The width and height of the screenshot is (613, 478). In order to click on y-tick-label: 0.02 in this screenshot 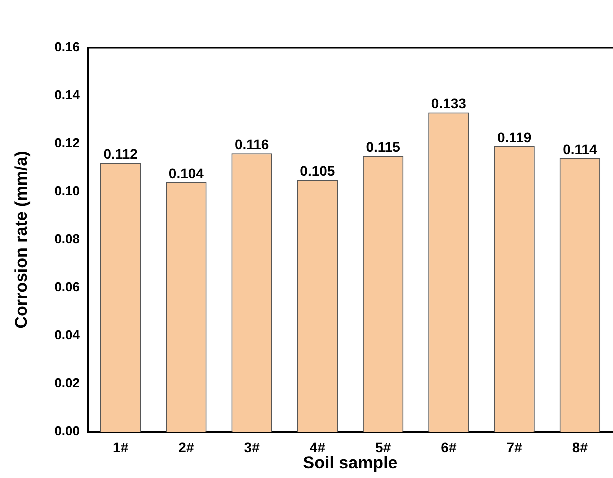, I will do `click(67, 383)`.